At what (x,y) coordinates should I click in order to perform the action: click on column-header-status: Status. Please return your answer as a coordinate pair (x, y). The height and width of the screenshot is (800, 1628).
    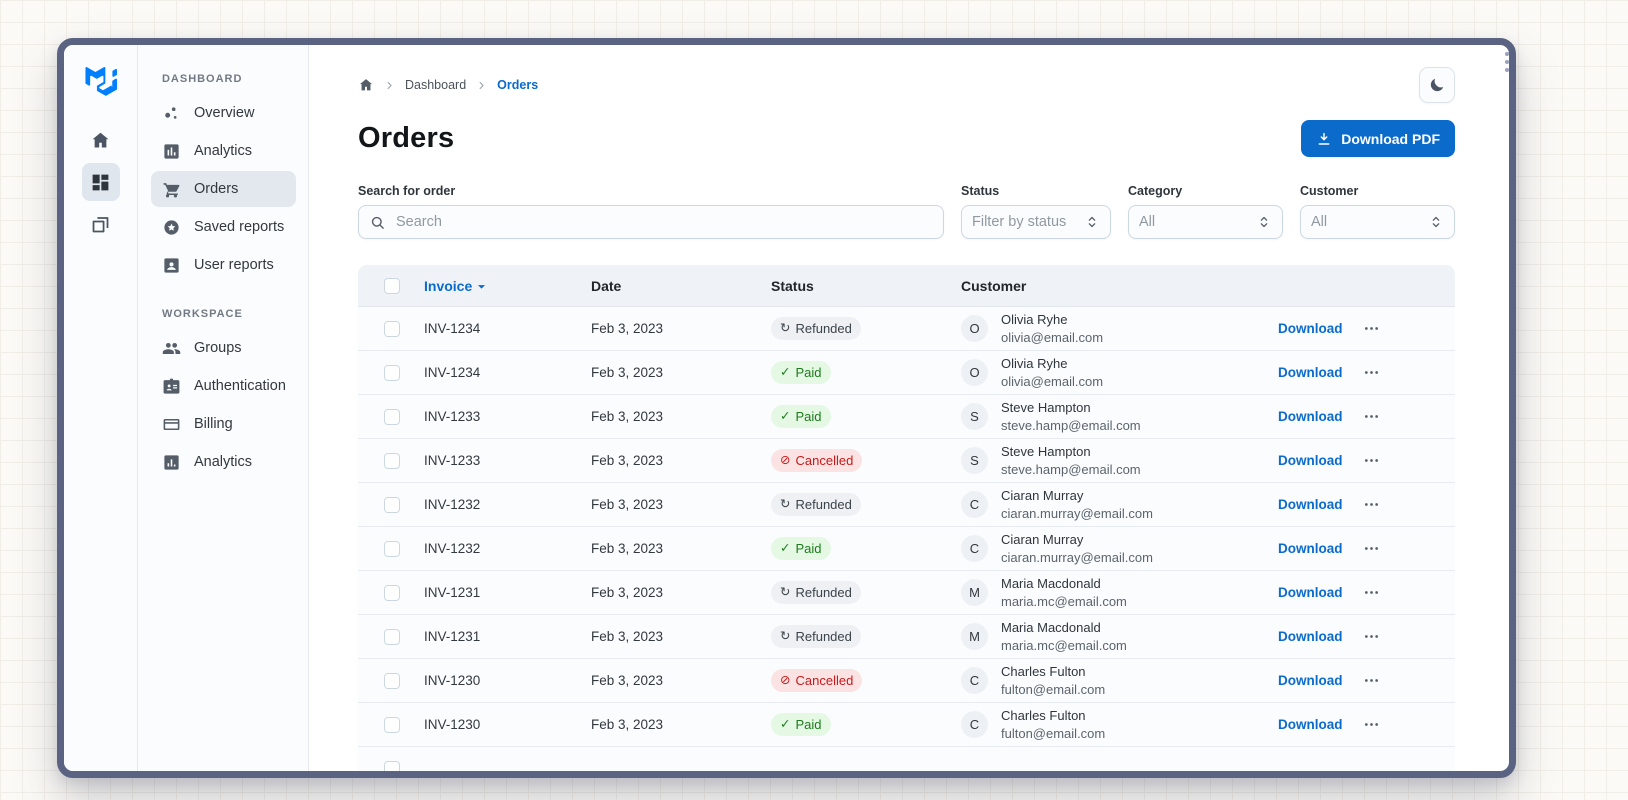
    Looking at the image, I should click on (792, 285).